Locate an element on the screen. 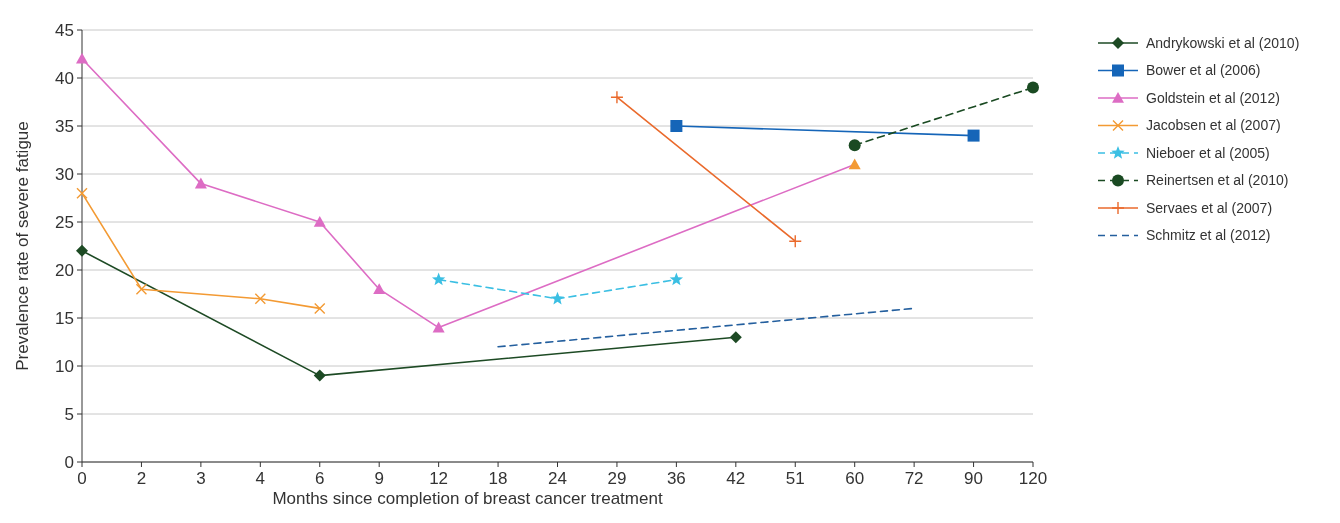 This screenshot has width=1340, height=523. x-tick-label: 2 is located at coordinates (141, 478).